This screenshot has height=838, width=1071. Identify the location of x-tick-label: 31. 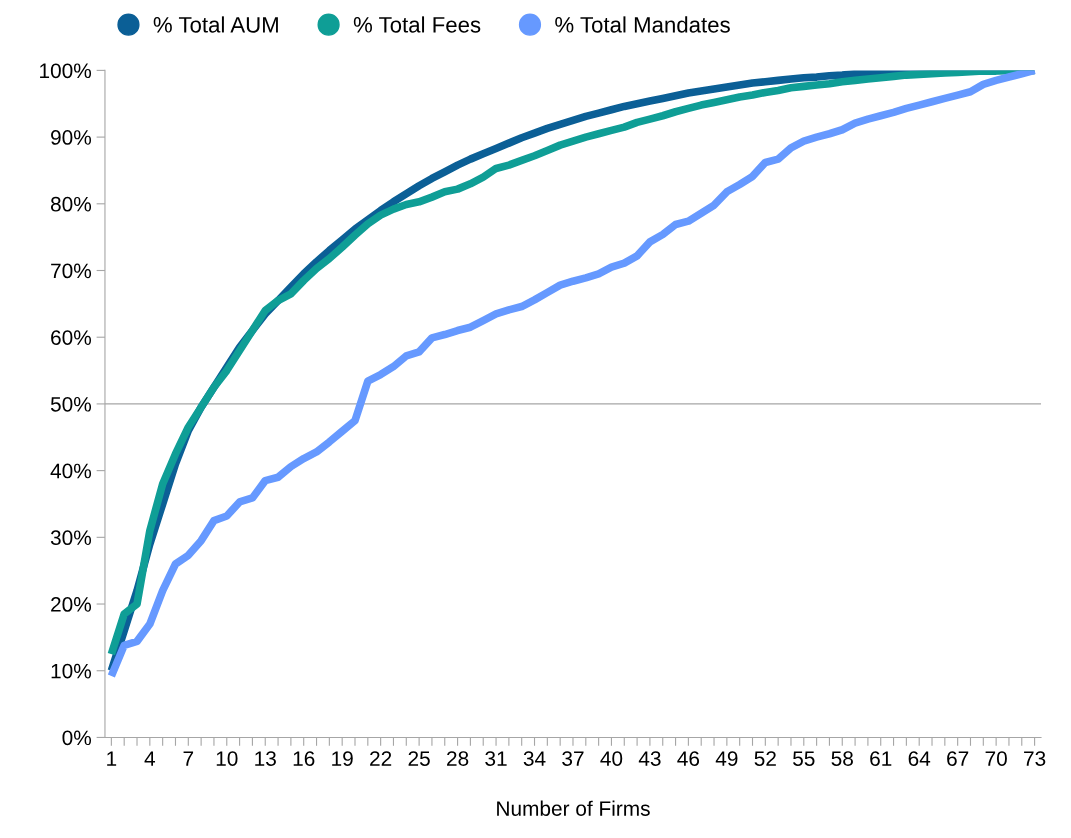
(496, 758).